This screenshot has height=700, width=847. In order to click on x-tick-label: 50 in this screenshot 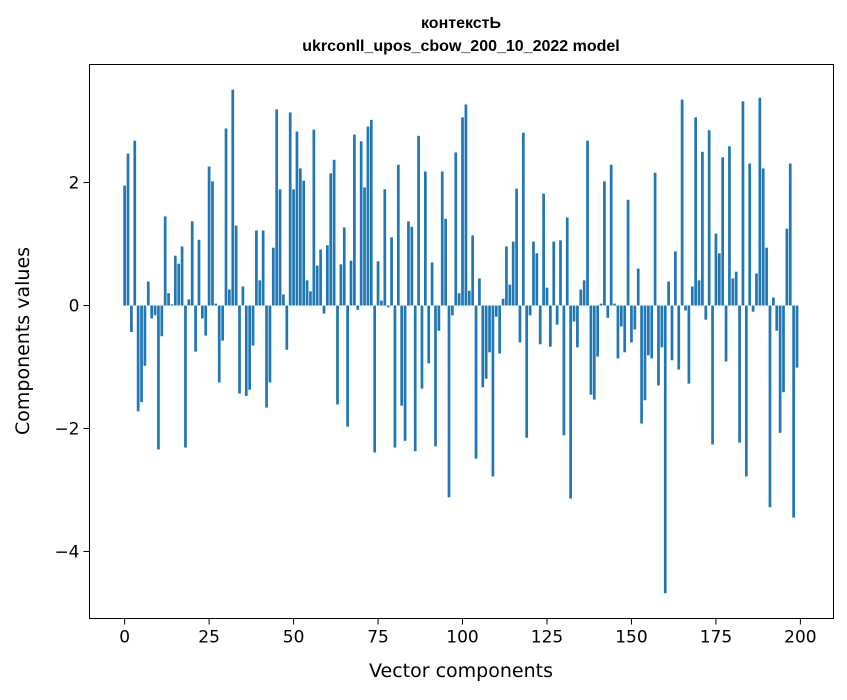, I will do `click(294, 638)`.